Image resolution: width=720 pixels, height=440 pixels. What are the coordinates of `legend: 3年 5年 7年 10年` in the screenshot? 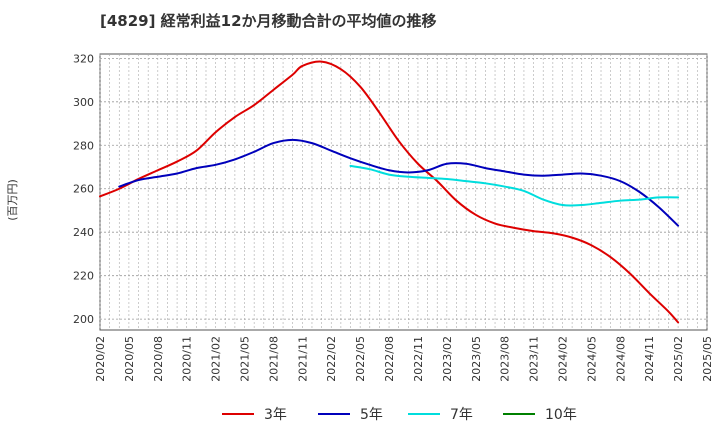 It's located at (399, 415).